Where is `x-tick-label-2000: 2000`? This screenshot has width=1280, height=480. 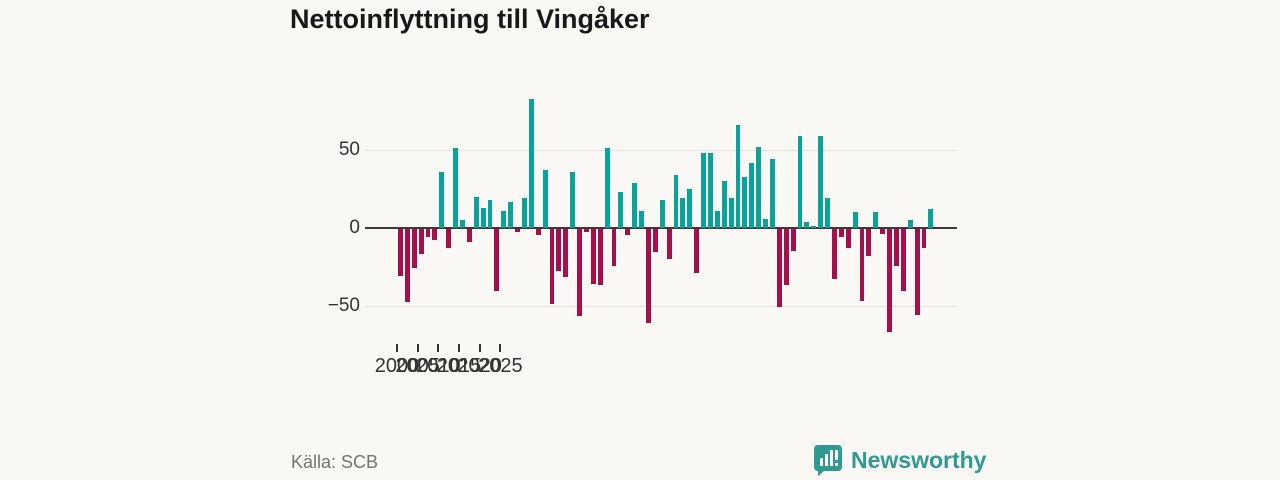 x-tick-label-2000: 2000 is located at coordinates (397, 366).